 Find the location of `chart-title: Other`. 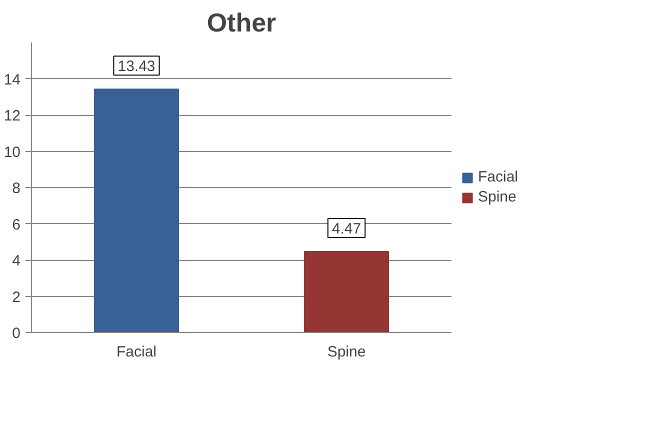

chart-title: Other is located at coordinates (241, 23).